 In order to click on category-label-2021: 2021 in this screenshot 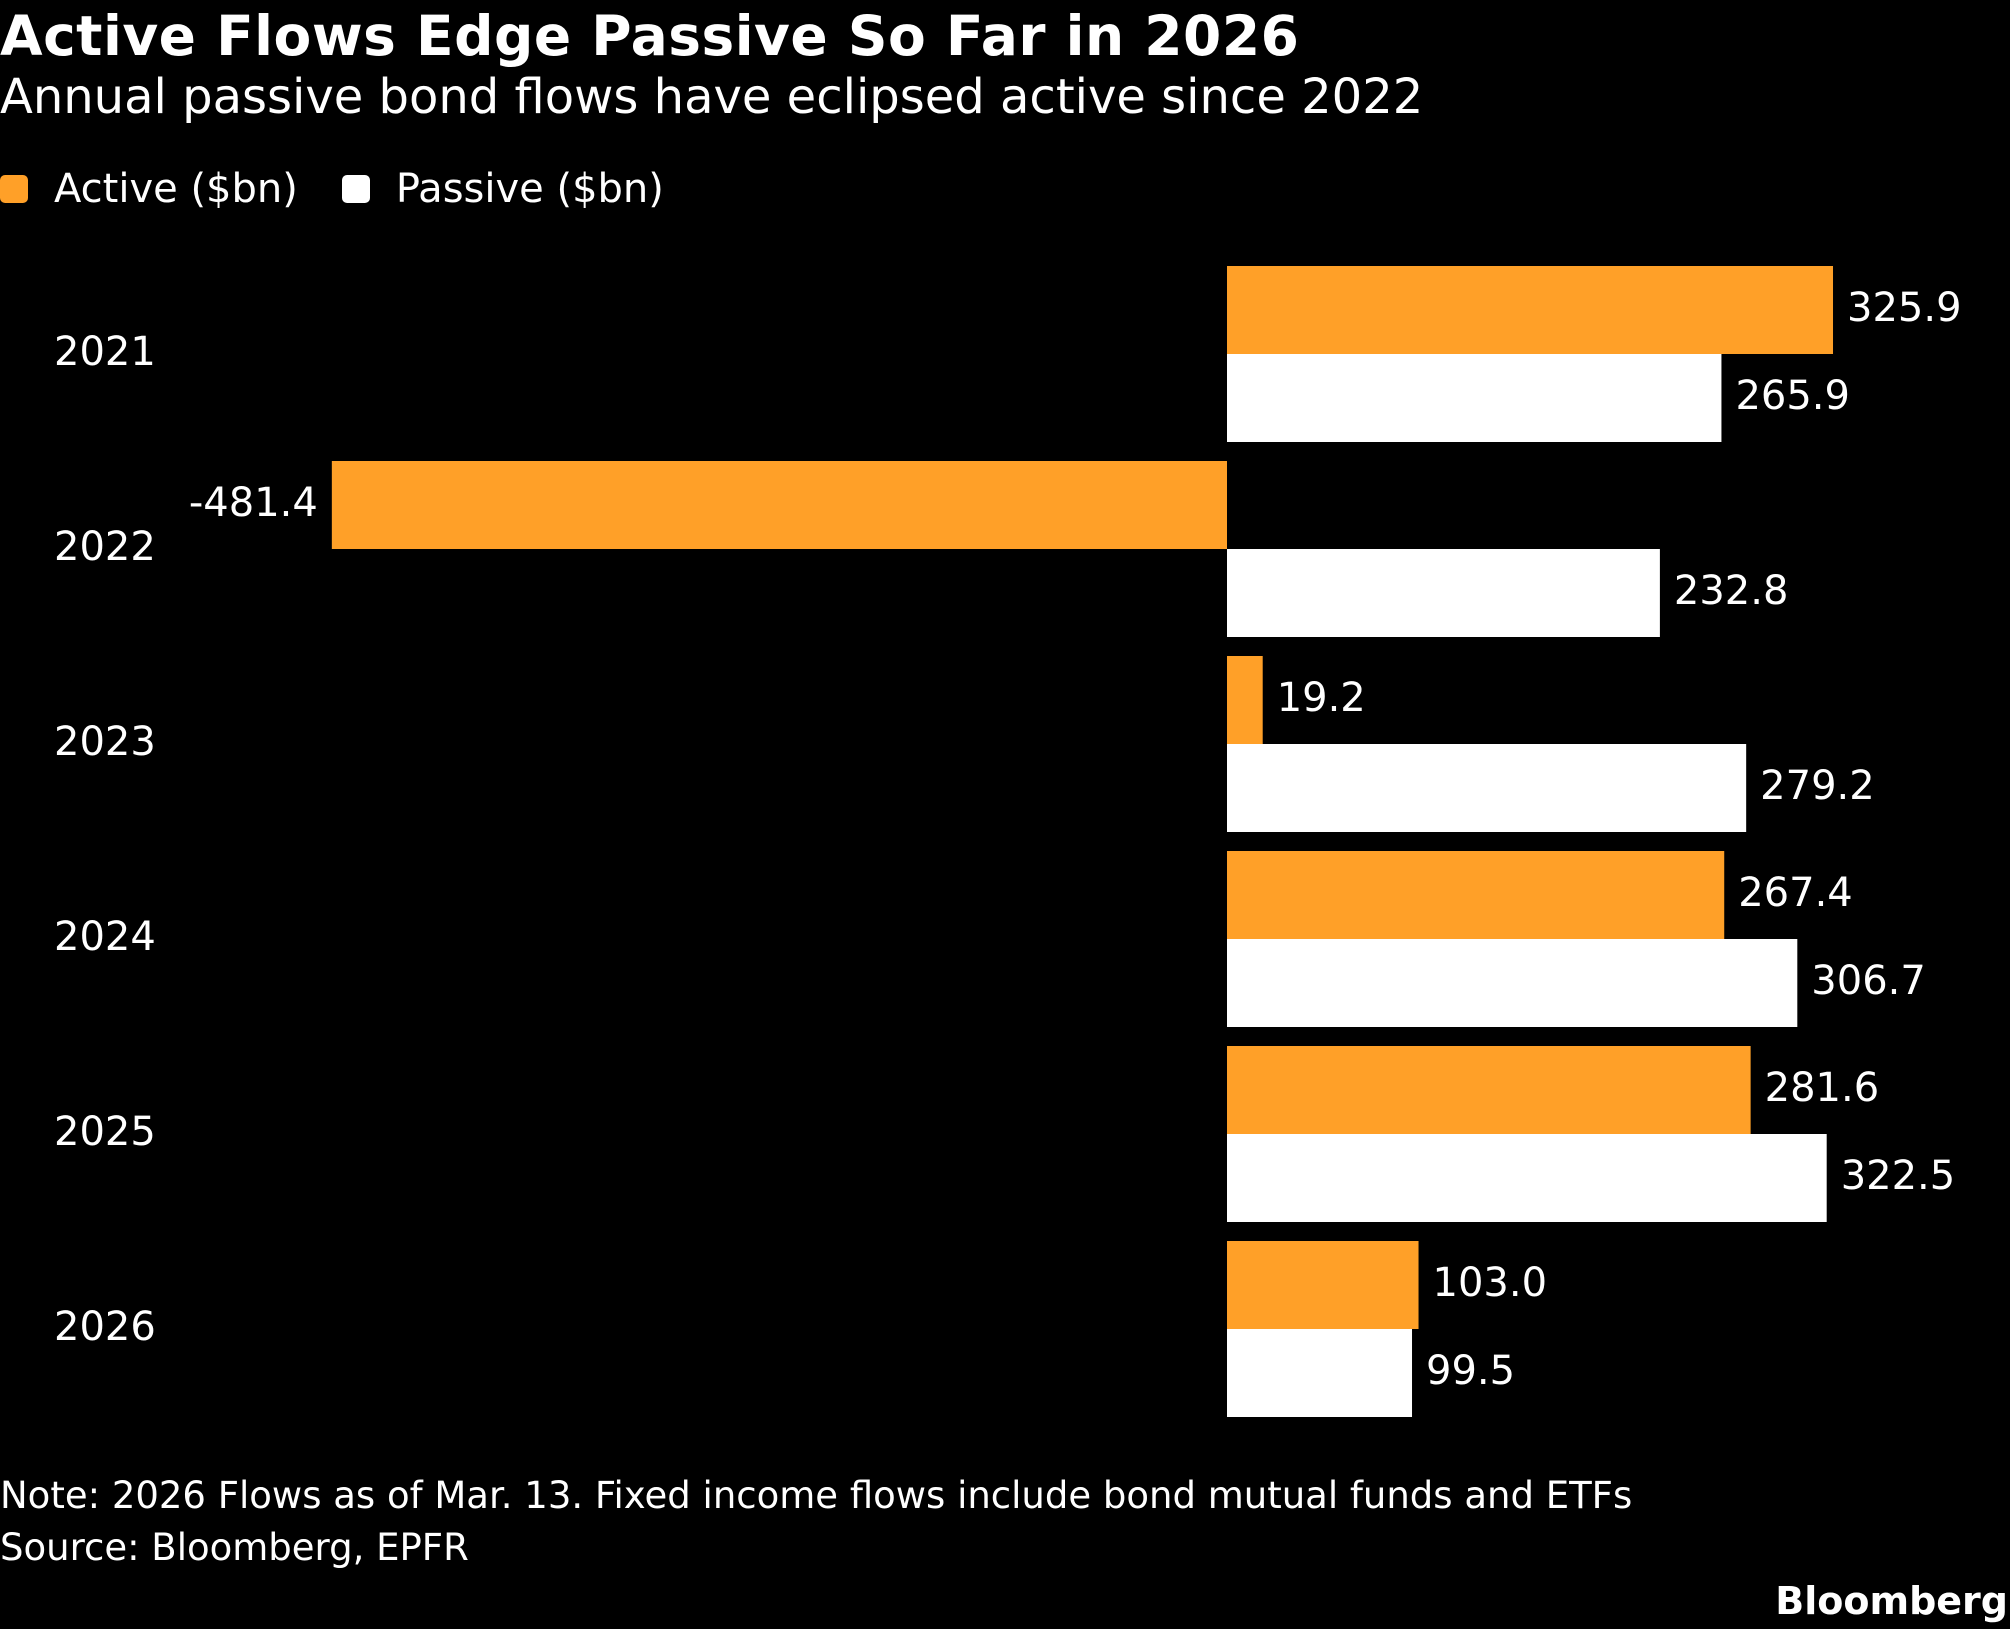, I will do `click(105, 352)`.